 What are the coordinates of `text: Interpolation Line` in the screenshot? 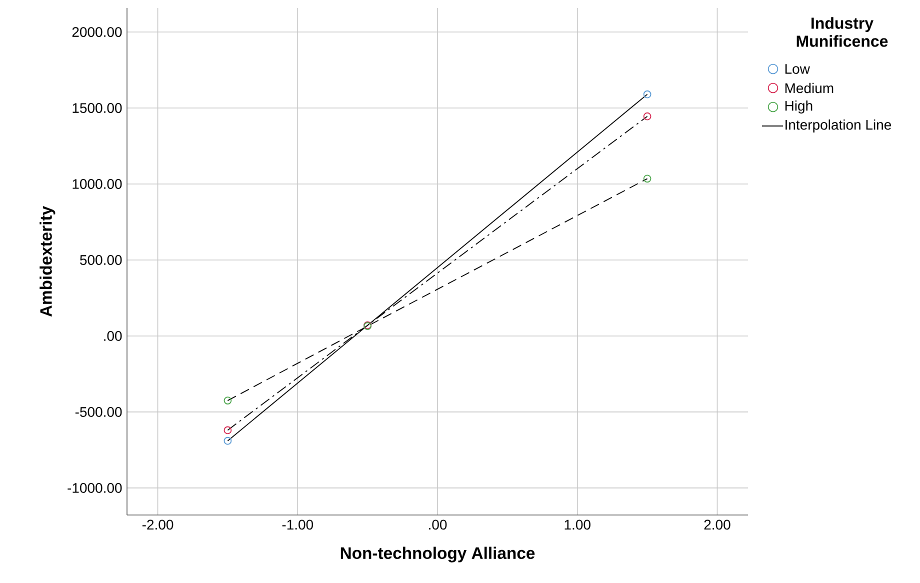 It's located at (839, 126).